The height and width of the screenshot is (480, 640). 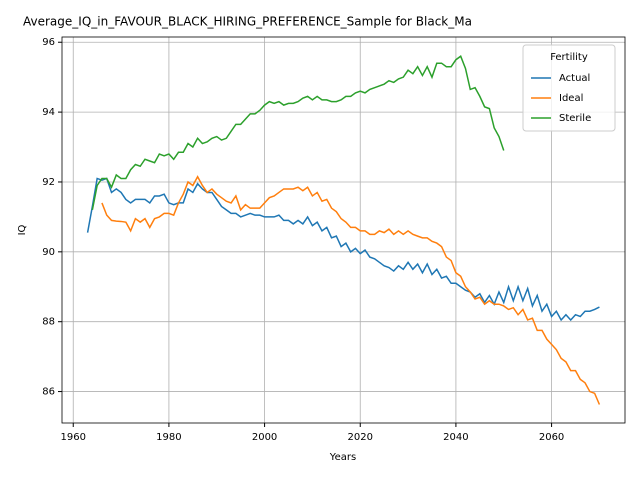 What do you see at coordinates (575, 118) in the screenshot?
I see `legend-label: Sterile` at bounding box center [575, 118].